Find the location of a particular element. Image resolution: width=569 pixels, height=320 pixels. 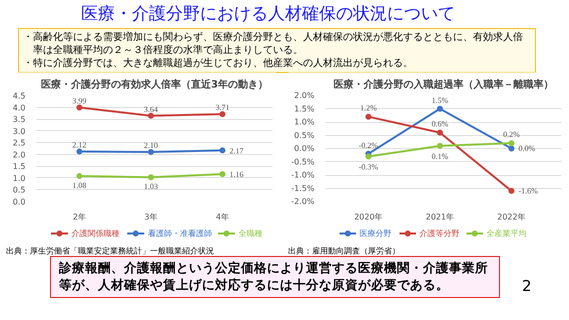

text: ・特に介護分野では、大きな離職超過が生じており、他産業への人材流出が見られる。 is located at coordinates (218, 63).